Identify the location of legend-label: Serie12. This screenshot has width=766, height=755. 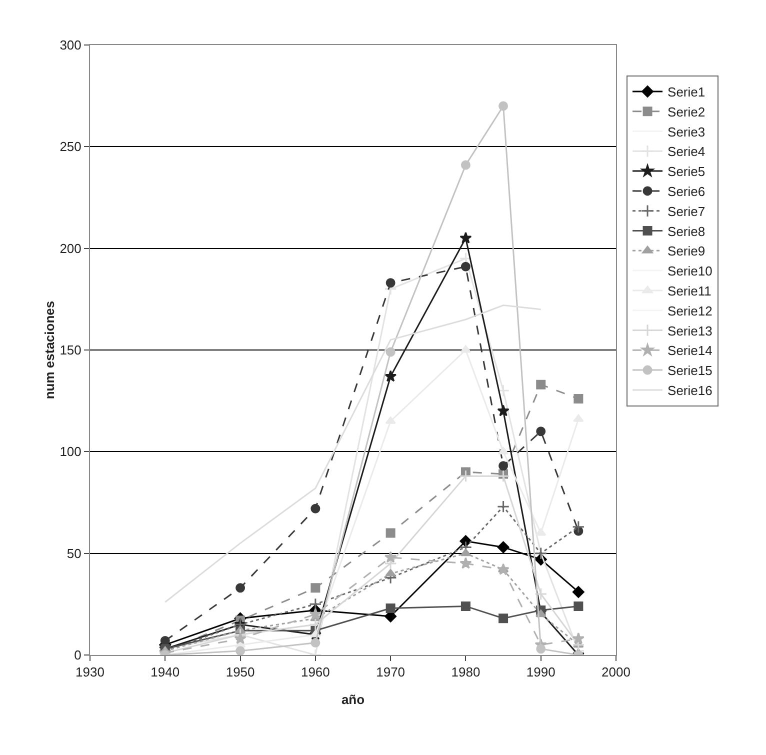
(690, 310).